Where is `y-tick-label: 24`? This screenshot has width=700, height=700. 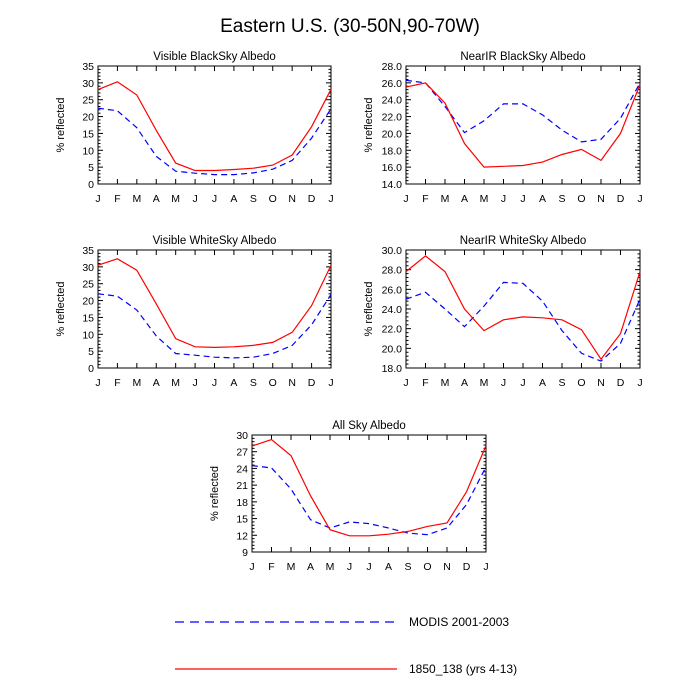
y-tick-label: 24 is located at coordinates (242, 469).